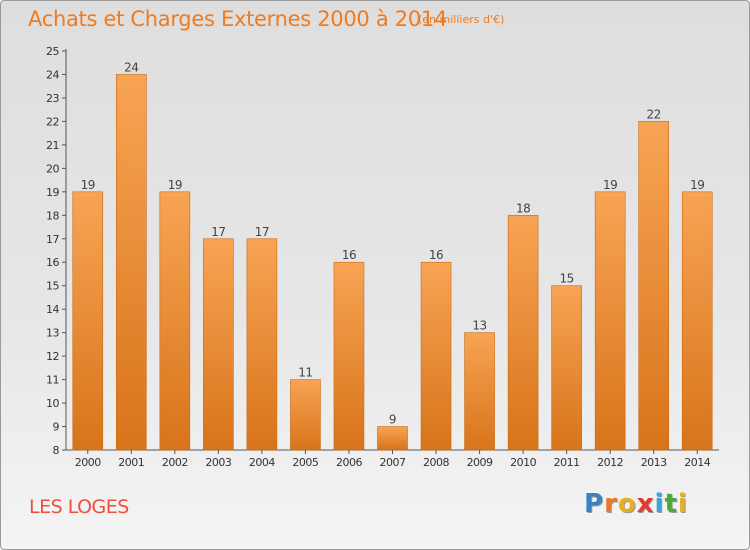 This screenshot has width=750, height=550. Describe the element at coordinates (566, 368) in the screenshot. I see `bar-2011` at that location.